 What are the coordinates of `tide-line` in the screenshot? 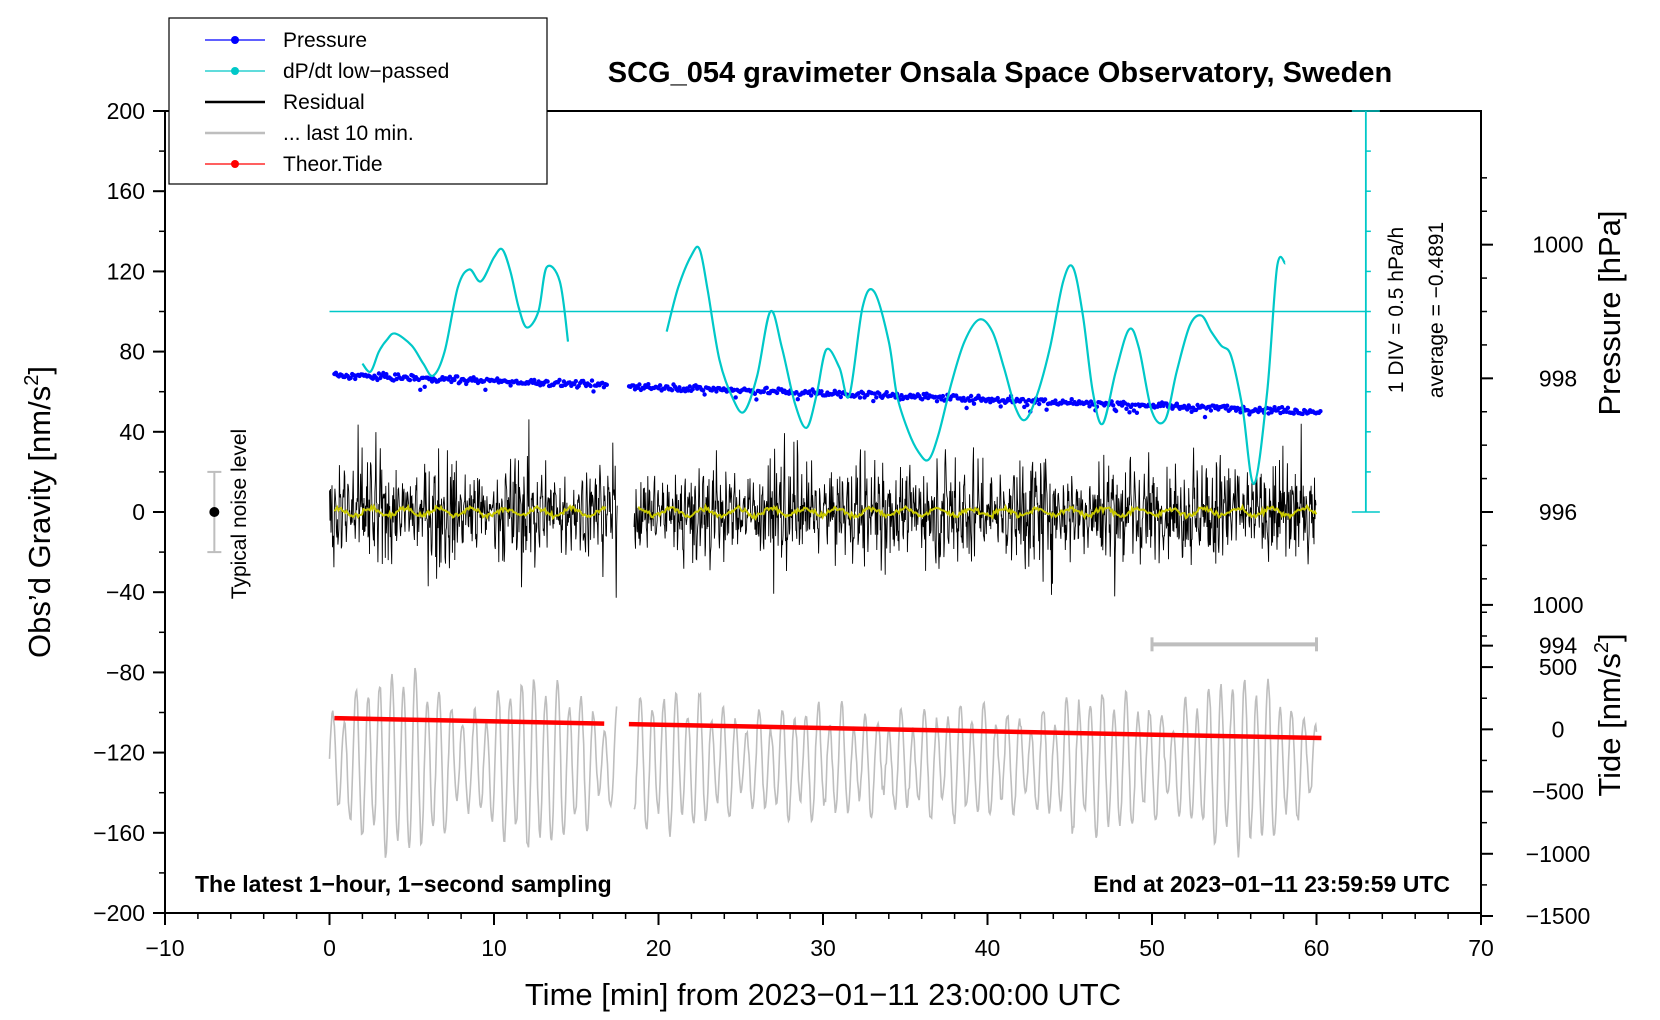 It's located at (975, 731).